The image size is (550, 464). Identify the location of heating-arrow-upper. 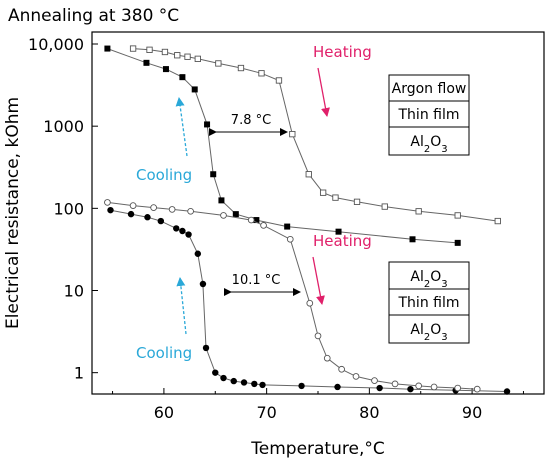
(323, 92).